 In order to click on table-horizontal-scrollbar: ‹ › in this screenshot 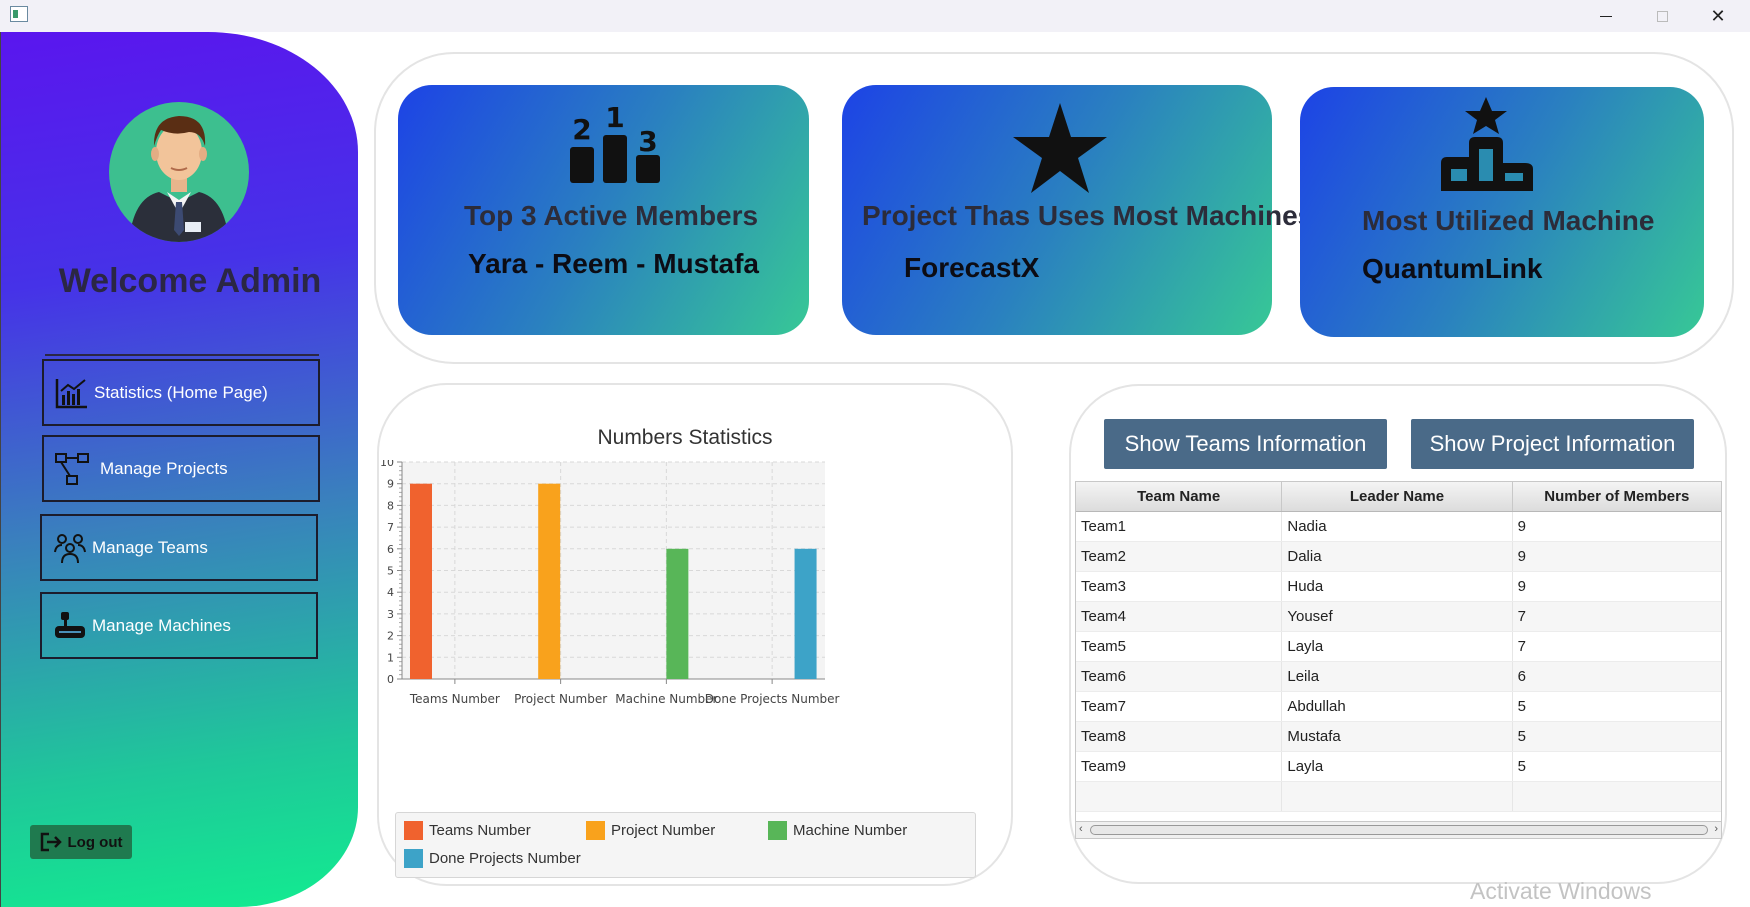, I will do `click(1398, 830)`.